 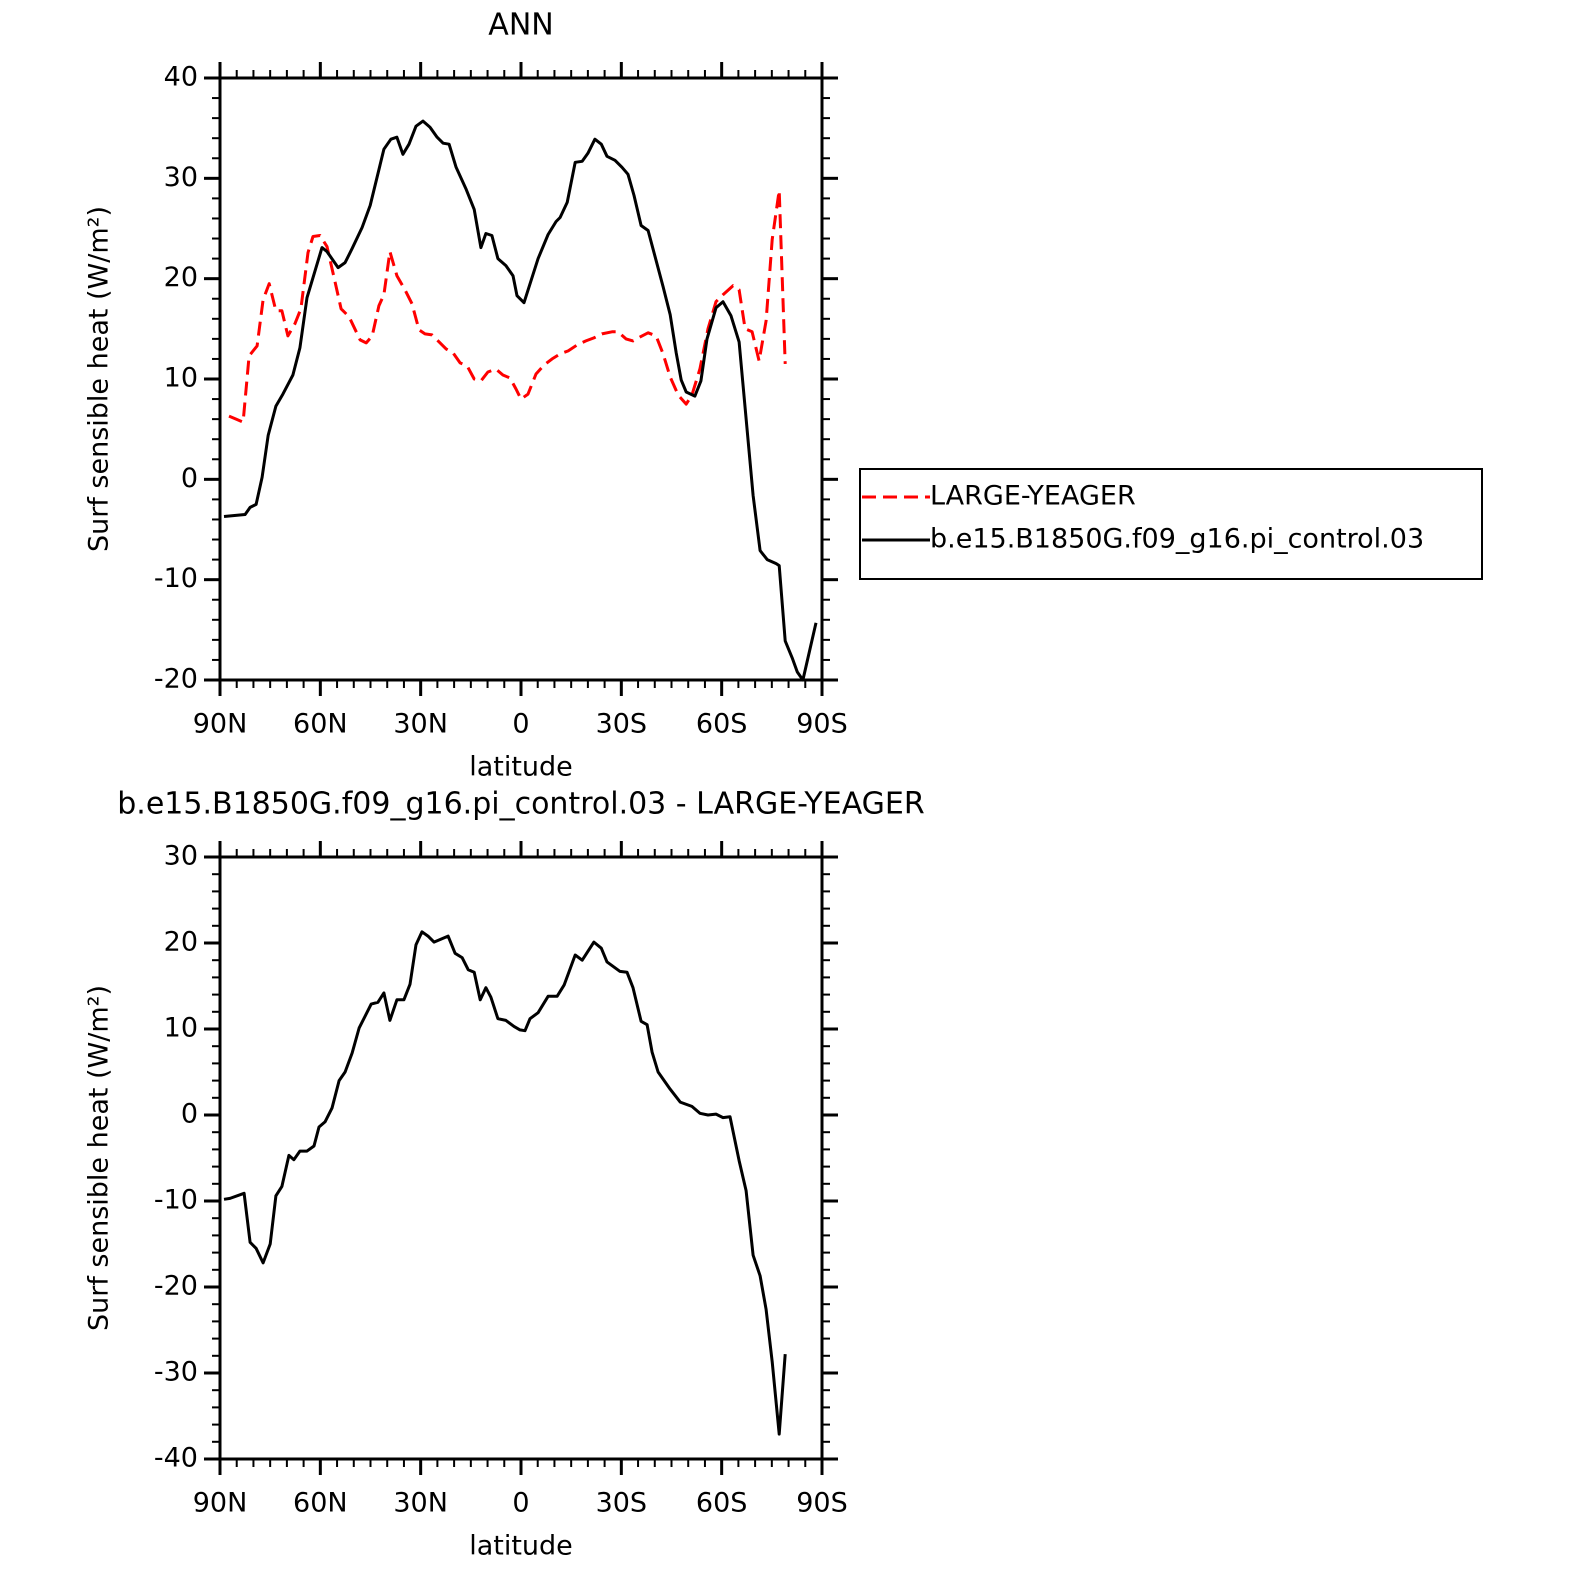 What do you see at coordinates (176, 1372) in the screenshot?
I see `y-tick-label: -30` at bounding box center [176, 1372].